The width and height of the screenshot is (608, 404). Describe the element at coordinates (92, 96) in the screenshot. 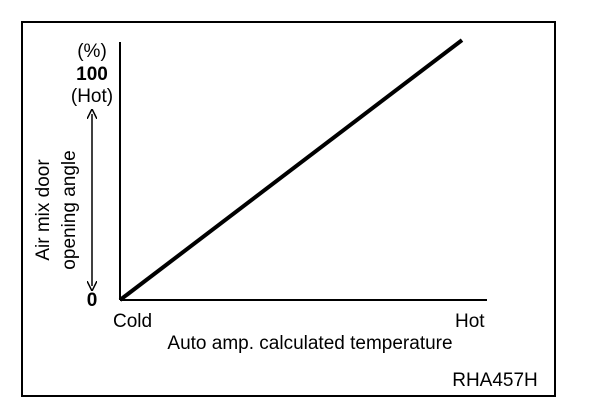

I see `y-top-note: (Hot)` at that location.